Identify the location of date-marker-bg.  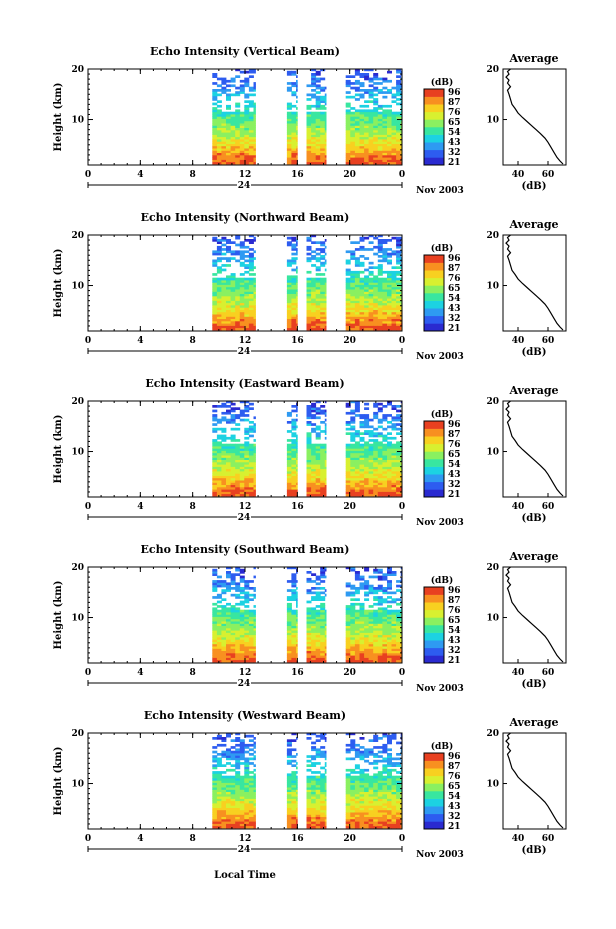
(244, 185).